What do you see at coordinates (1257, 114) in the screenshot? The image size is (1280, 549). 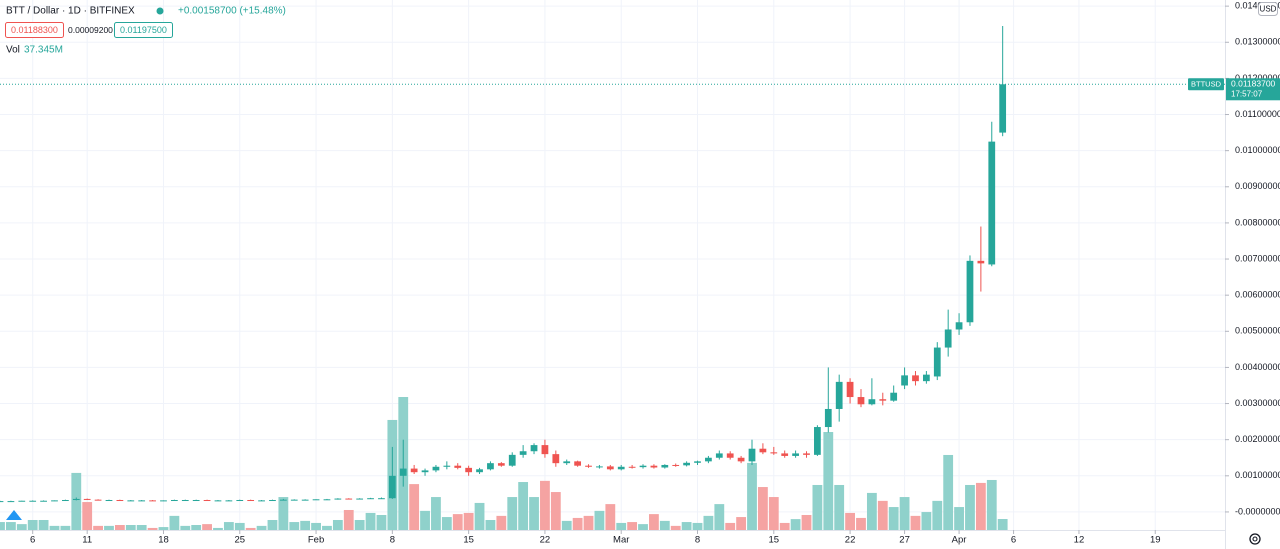 I see `y-tick-label: 0.01100000` at bounding box center [1257, 114].